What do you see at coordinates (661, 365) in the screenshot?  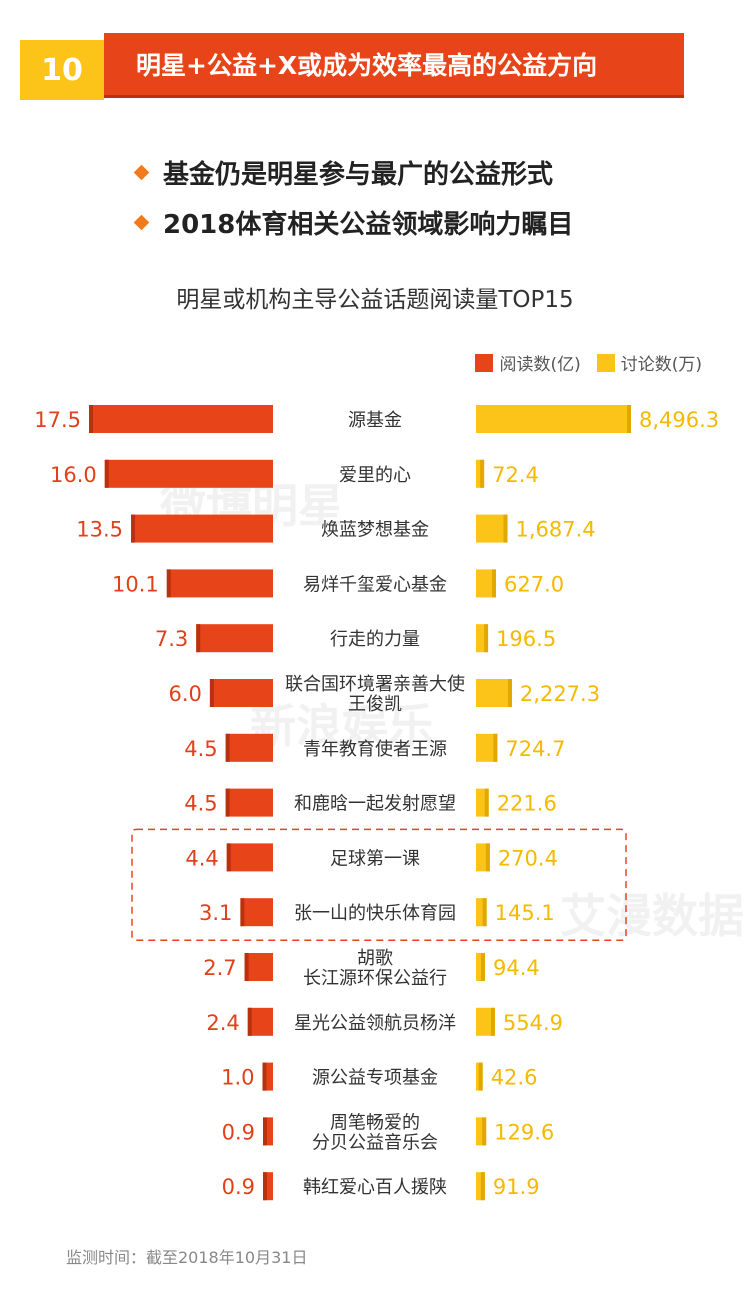 I see `legend-label-discussions: 讨论数(万)` at bounding box center [661, 365].